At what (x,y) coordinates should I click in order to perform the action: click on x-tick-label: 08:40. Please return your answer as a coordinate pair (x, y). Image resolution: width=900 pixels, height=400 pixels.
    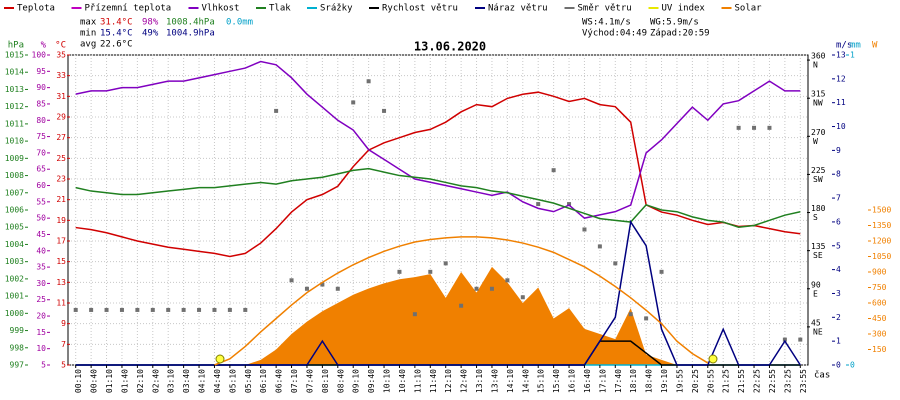
    Looking at the image, I should click on (340, 381).